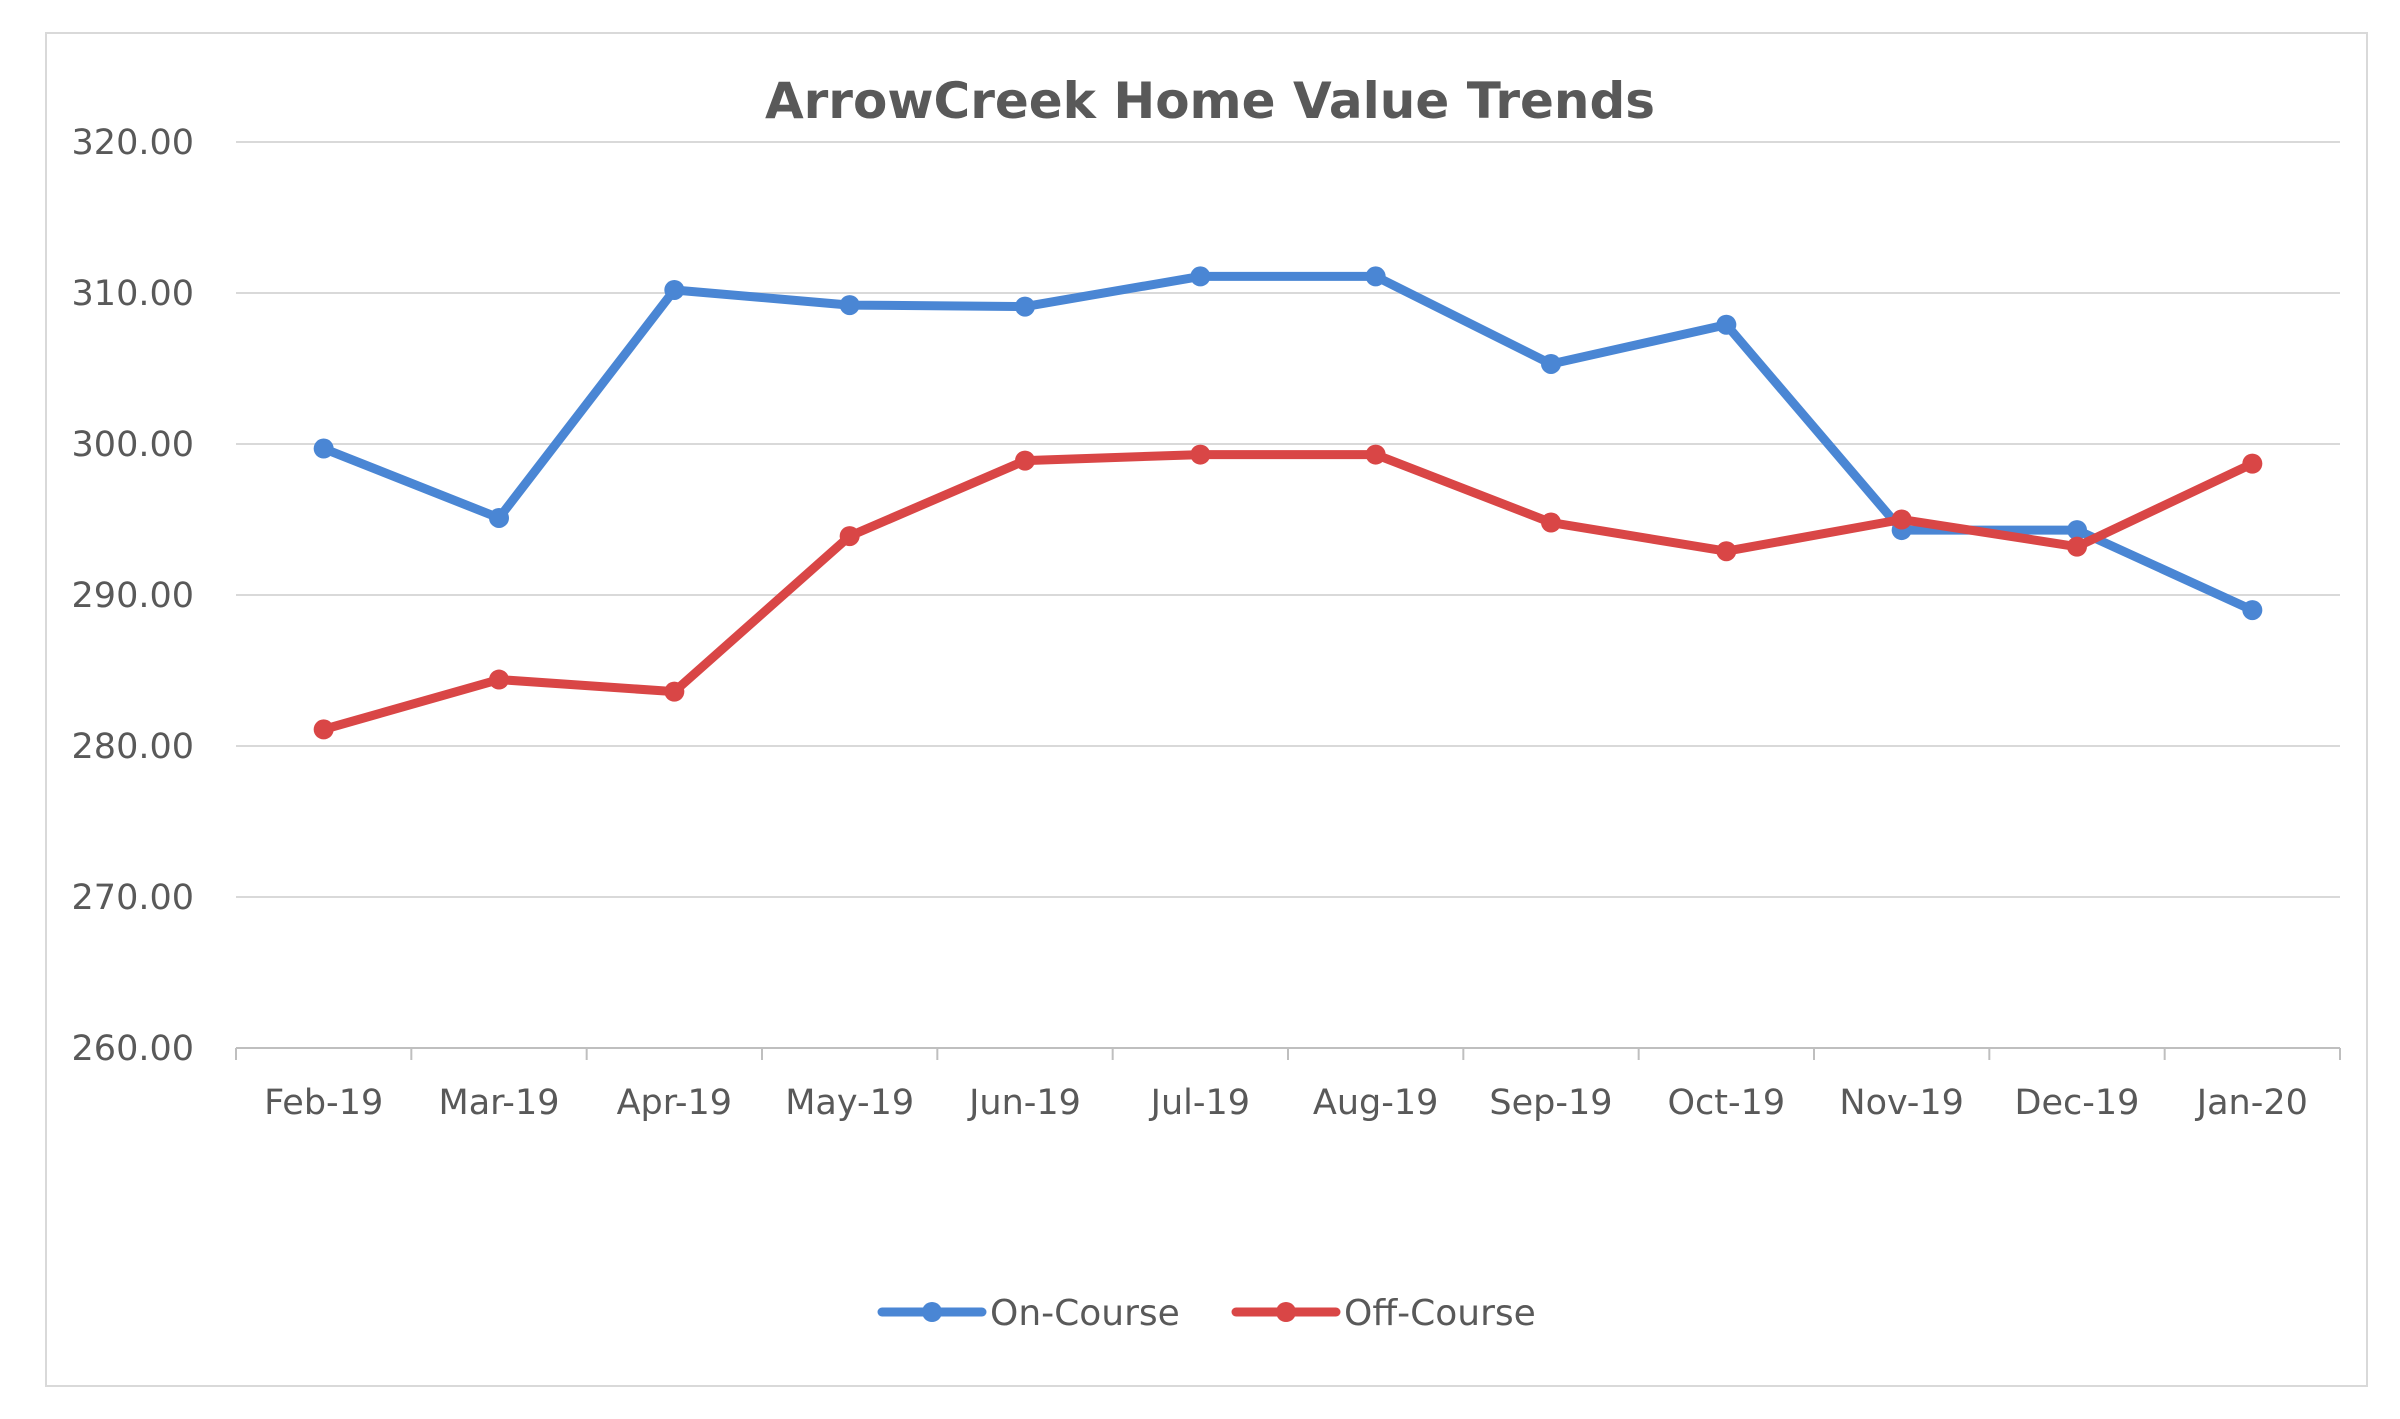  Describe the element at coordinates (1199, 1103) in the screenshot. I see `x-tick-label: Jul-19` at that location.